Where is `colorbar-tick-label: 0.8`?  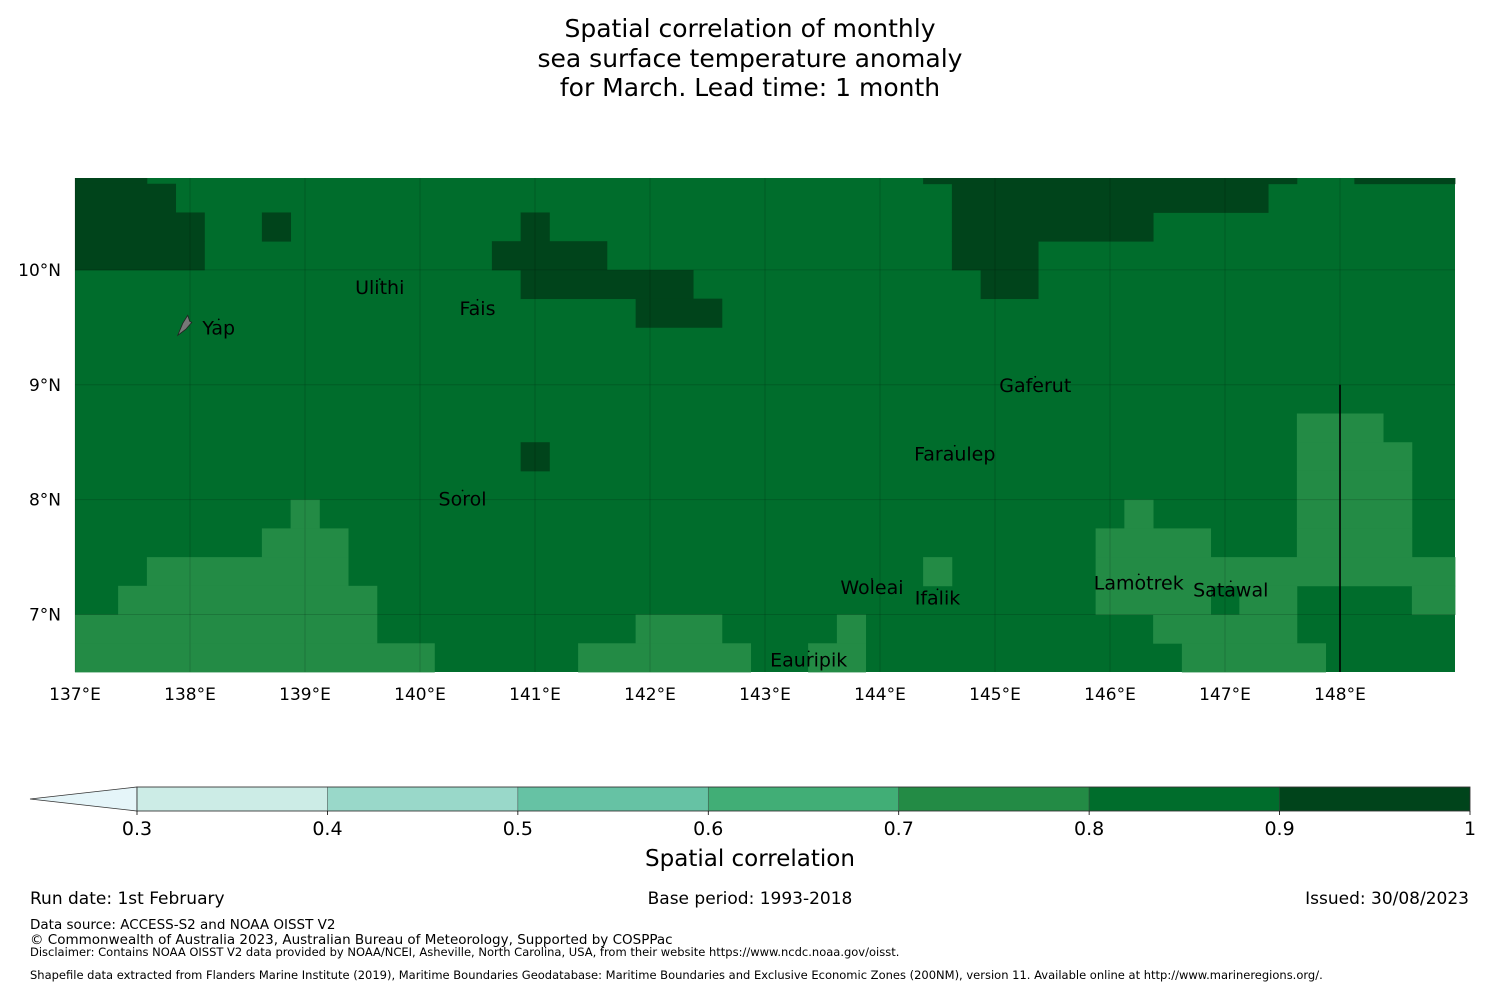
colorbar-tick-label: 0.8 is located at coordinates (1089, 829).